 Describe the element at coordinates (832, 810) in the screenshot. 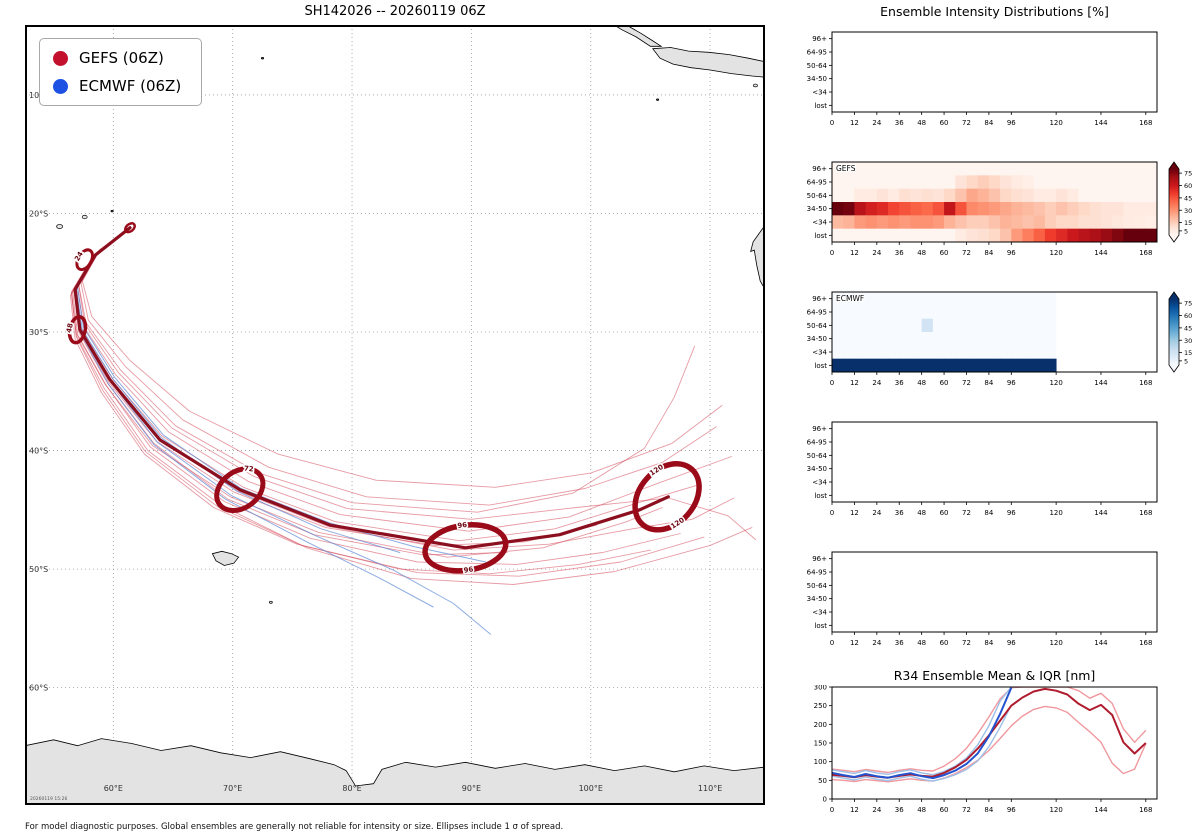

I see `r34-xtick-label: 0` at that location.